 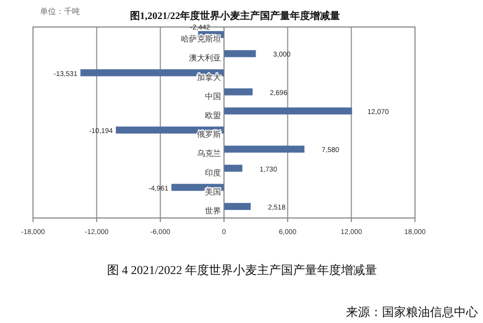 I want to click on source-note: 来源：国家粮油信息中心, so click(x=412, y=312).